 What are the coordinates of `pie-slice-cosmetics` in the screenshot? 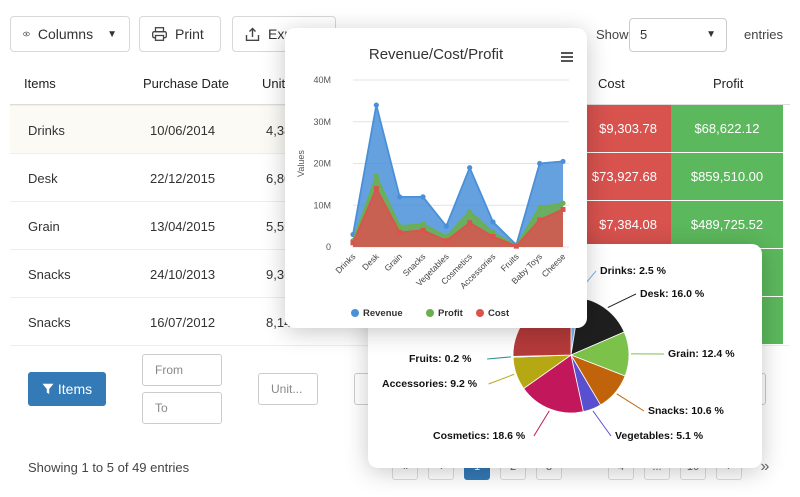 It's located at (553, 384).